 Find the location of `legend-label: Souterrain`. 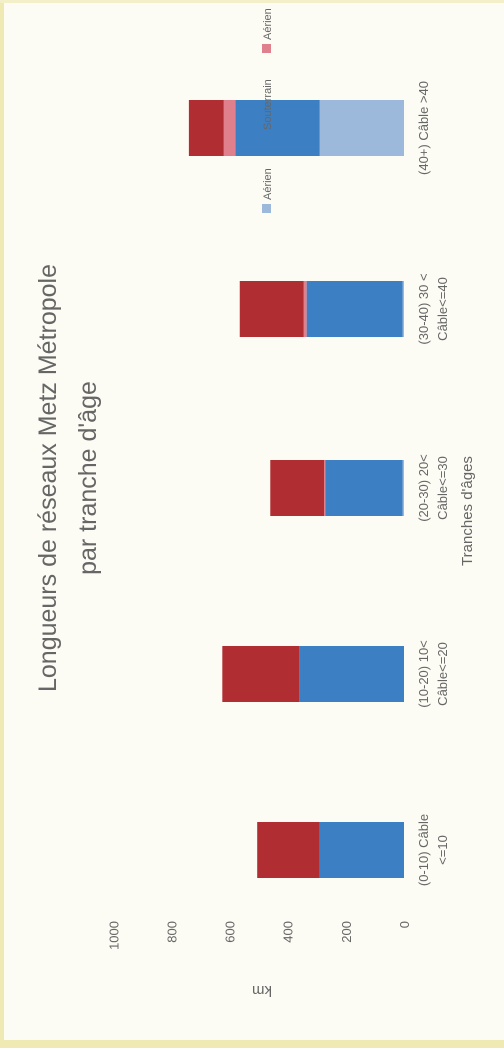

legend-label: Souterrain is located at coordinates (268, 104).